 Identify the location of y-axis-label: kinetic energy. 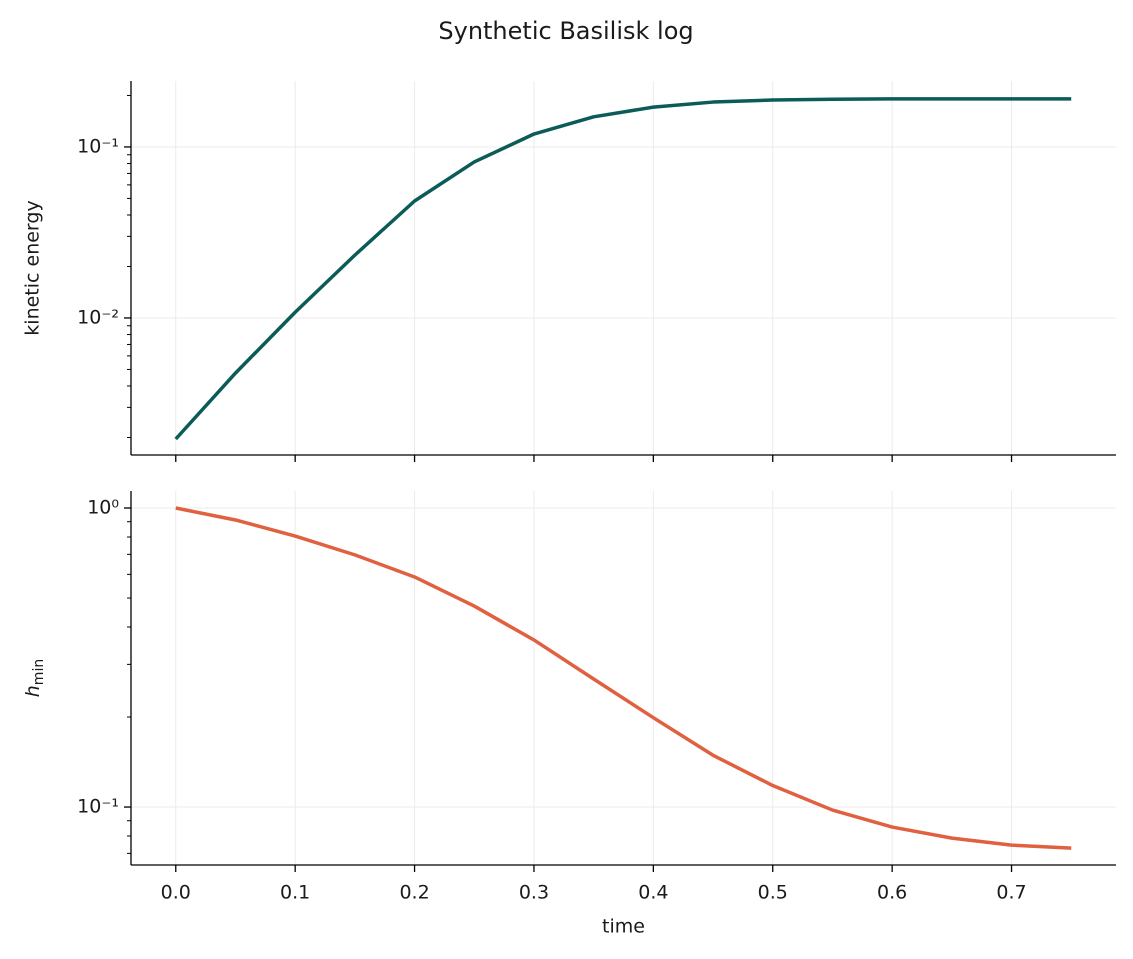
(33, 267).